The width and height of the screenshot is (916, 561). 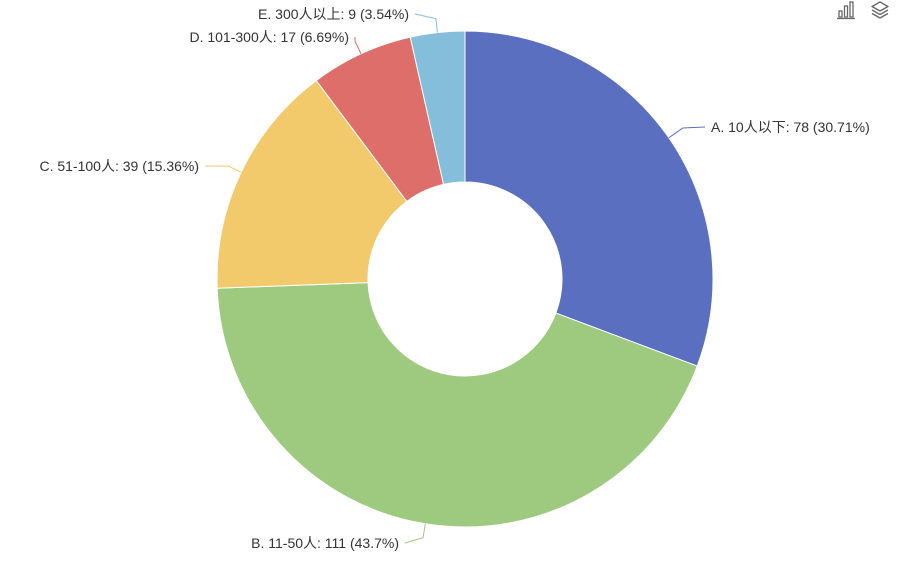 What do you see at coordinates (358, 45) in the screenshot?
I see `leader-line-d` at bounding box center [358, 45].